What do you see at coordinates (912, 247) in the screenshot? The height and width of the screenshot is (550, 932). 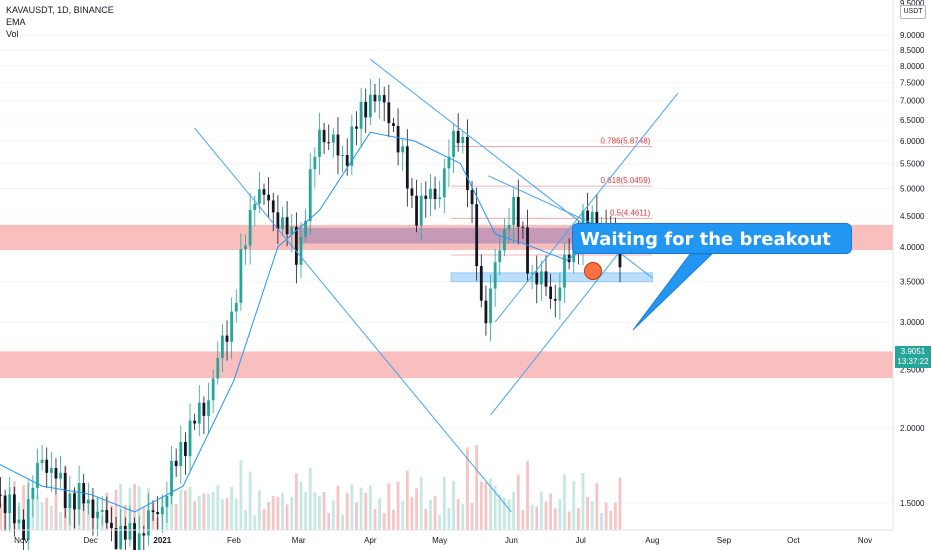 I see `price-tick-label: 4.0000` at bounding box center [912, 247].